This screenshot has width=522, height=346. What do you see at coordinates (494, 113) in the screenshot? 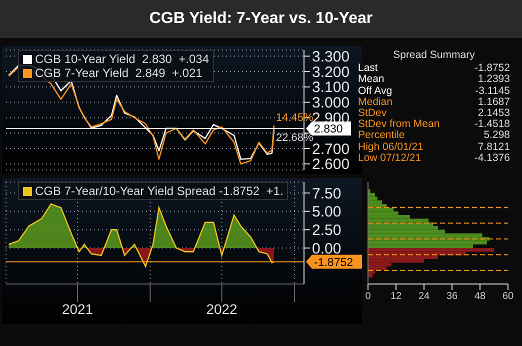
I see `text: 2.1453` at bounding box center [494, 113].